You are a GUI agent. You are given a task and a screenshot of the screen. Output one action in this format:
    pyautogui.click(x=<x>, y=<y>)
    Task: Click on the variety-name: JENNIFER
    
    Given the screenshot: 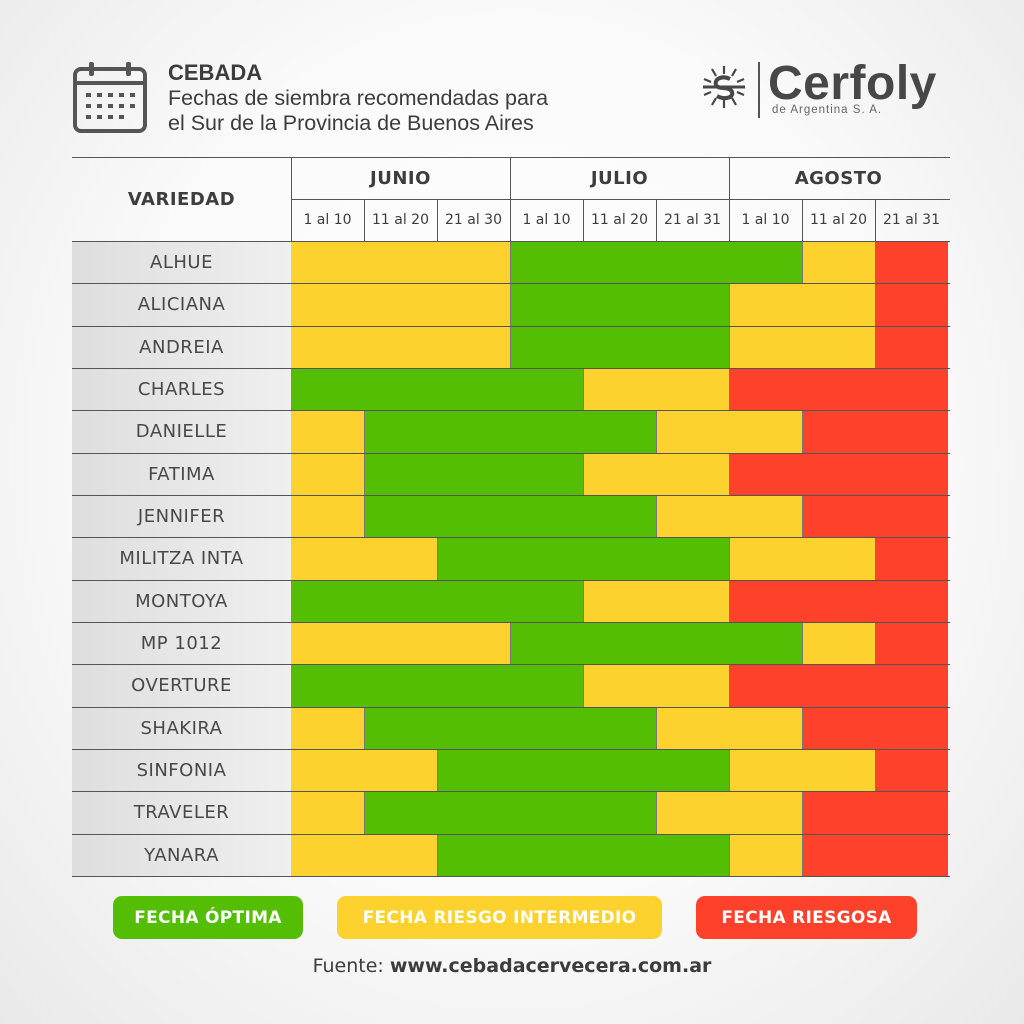 What is the action you would take?
    pyautogui.click(x=181, y=517)
    